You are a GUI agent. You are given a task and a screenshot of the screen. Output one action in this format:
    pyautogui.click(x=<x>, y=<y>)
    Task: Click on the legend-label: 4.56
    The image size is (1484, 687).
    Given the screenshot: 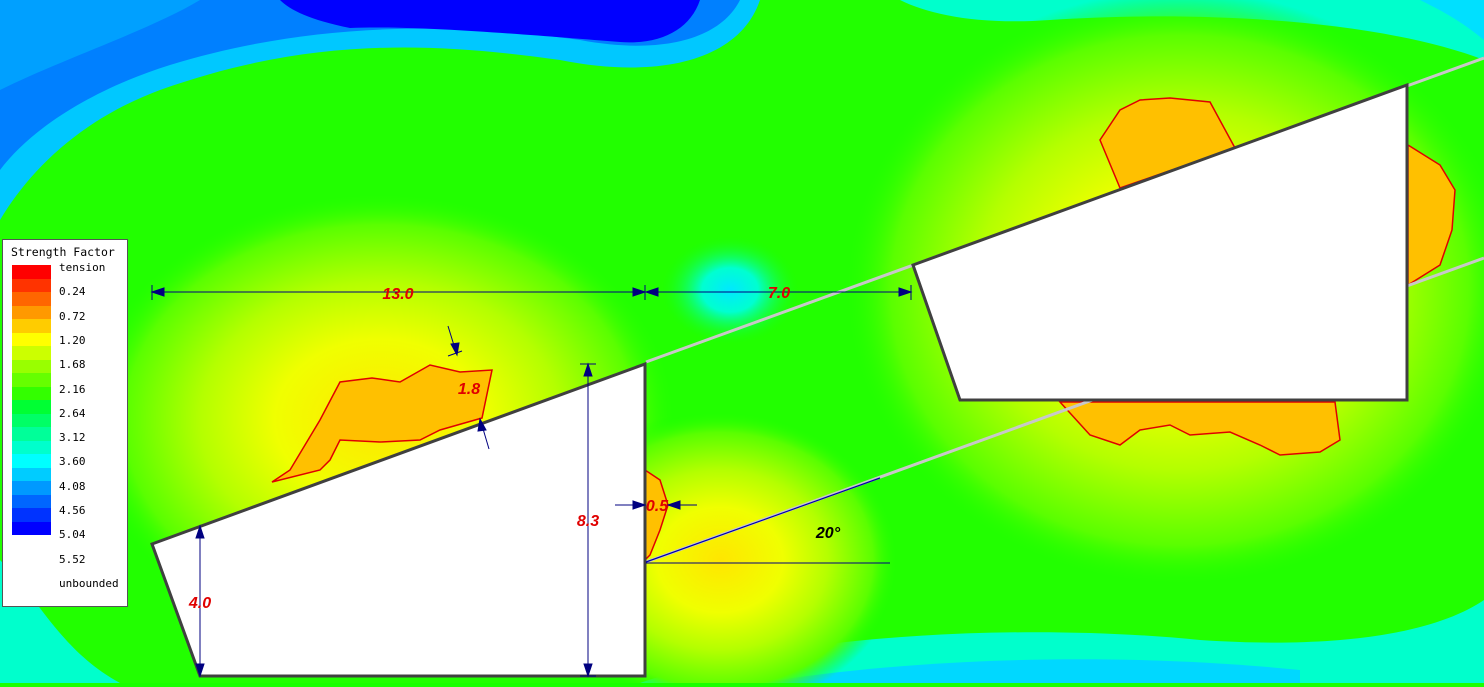 What is the action you would take?
    pyautogui.click(x=72, y=510)
    